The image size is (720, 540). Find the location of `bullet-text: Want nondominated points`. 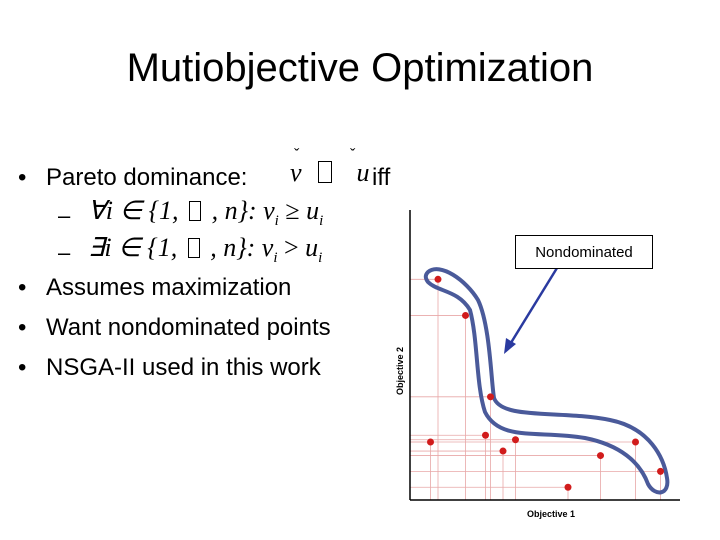

bullet-text: Want nondominated points is located at coordinates (188, 327).